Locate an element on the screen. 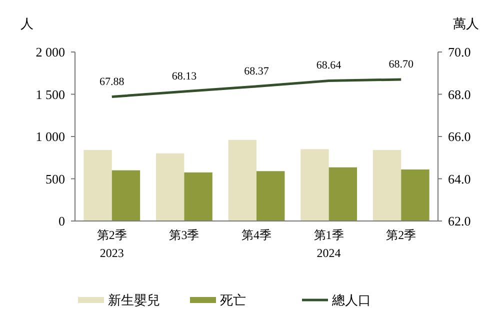  data-label: 68.70 is located at coordinates (401, 64).